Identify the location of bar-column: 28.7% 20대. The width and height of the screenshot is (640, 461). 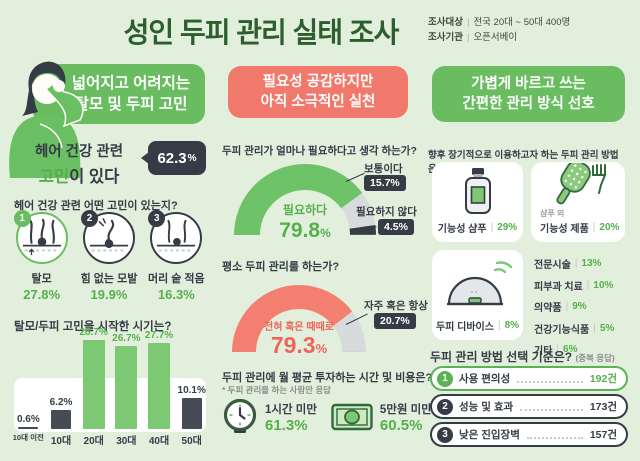
(93, 387).